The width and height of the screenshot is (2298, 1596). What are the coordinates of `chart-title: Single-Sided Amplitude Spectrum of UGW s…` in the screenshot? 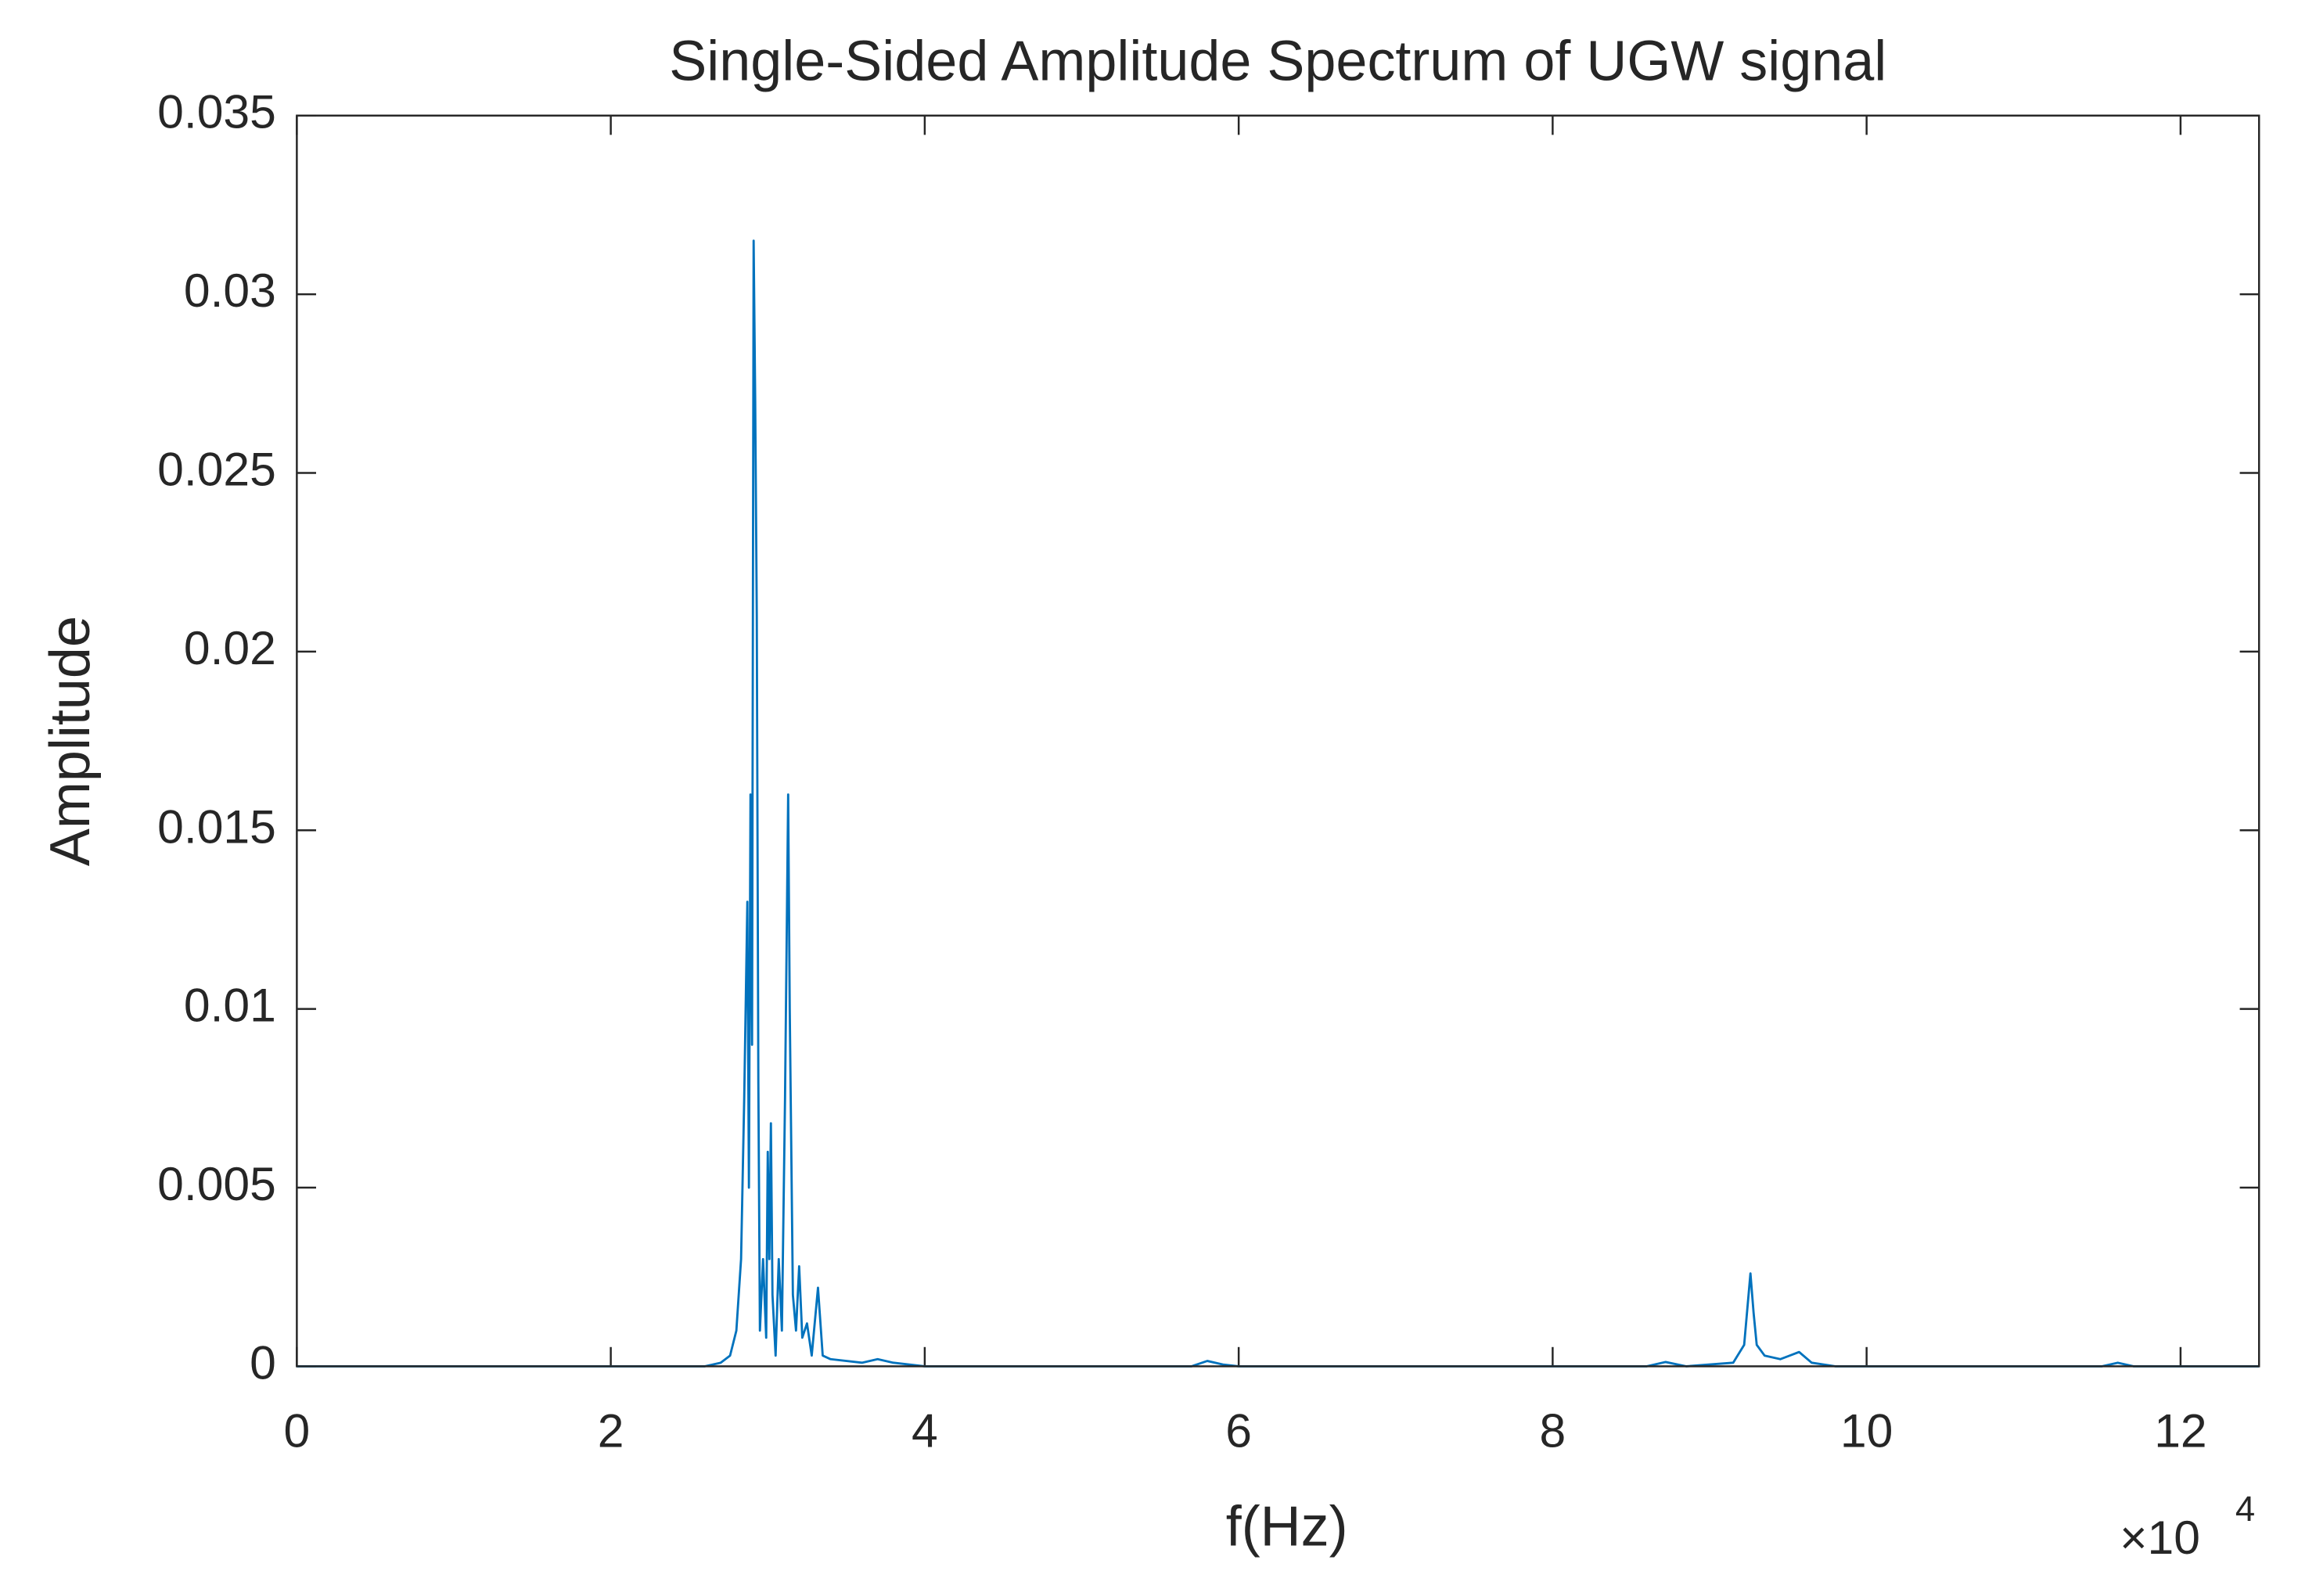 It's located at (1277, 61).